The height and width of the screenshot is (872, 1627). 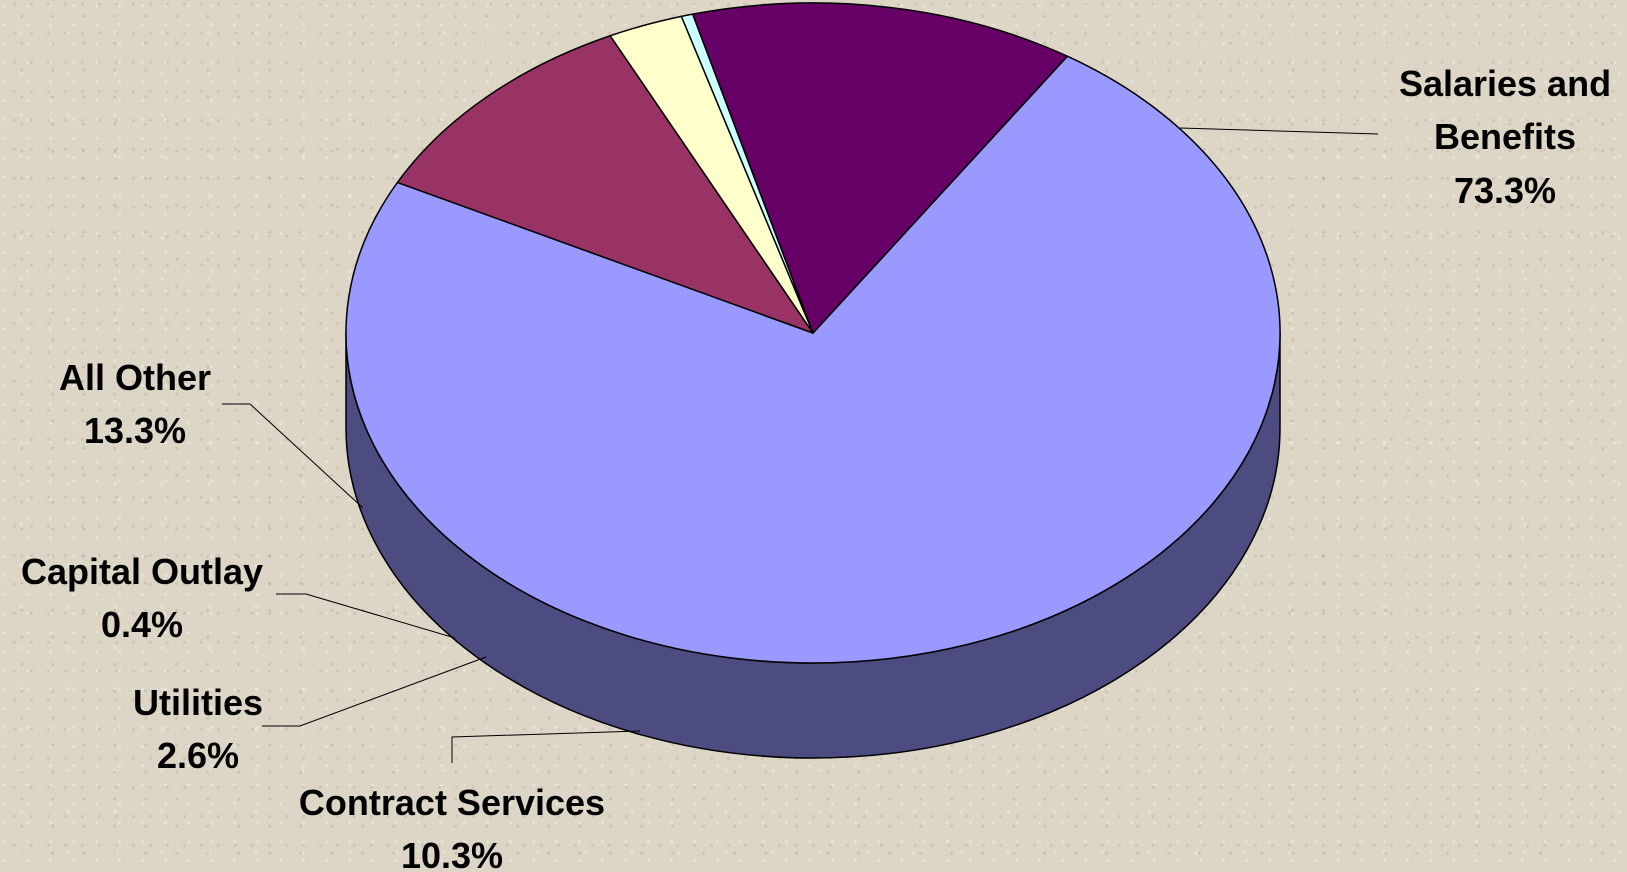 I want to click on leader-line-utilities, so click(x=374, y=691).